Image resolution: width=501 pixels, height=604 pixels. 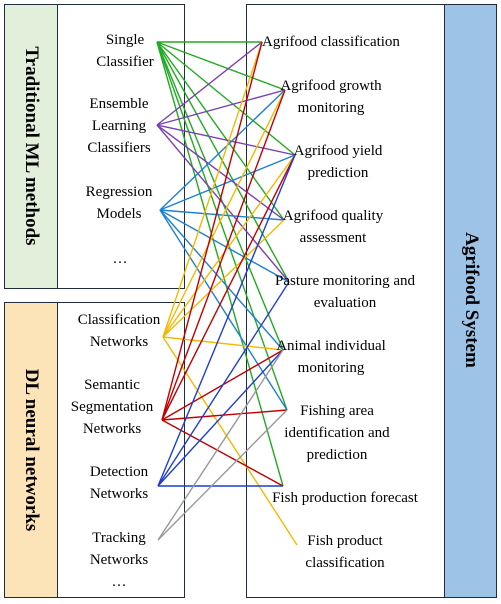 I want to click on application-line: Fishing area, so click(x=337, y=411).